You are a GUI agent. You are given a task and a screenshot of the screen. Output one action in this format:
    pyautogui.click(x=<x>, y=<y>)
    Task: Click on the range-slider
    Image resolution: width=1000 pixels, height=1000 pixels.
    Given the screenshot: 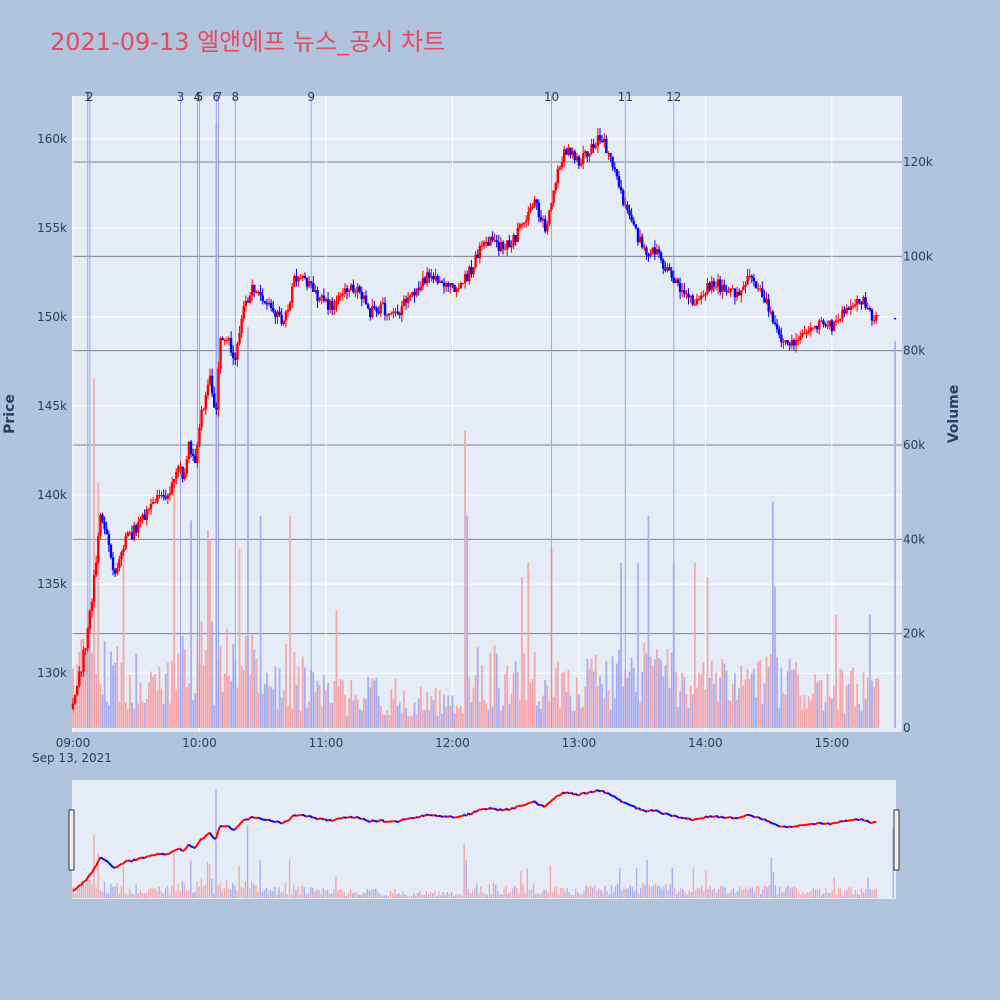 What is the action you would take?
    pyautogui.click(x=484, y=839)
    